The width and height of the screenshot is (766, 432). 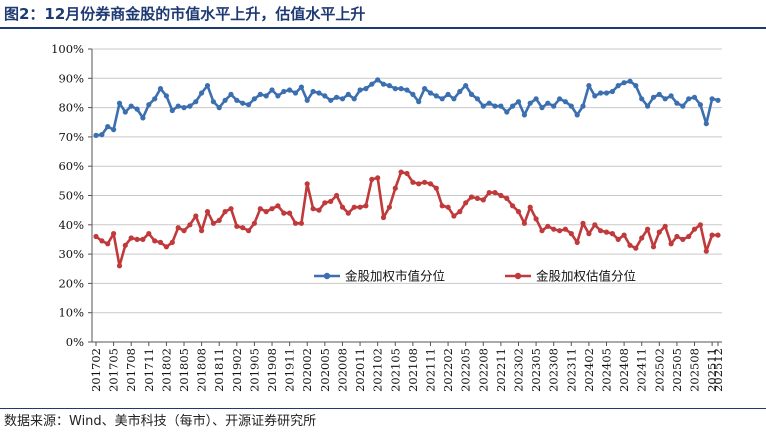 I want to click on x-tick-label: 202405, so click(x=607, y=370).